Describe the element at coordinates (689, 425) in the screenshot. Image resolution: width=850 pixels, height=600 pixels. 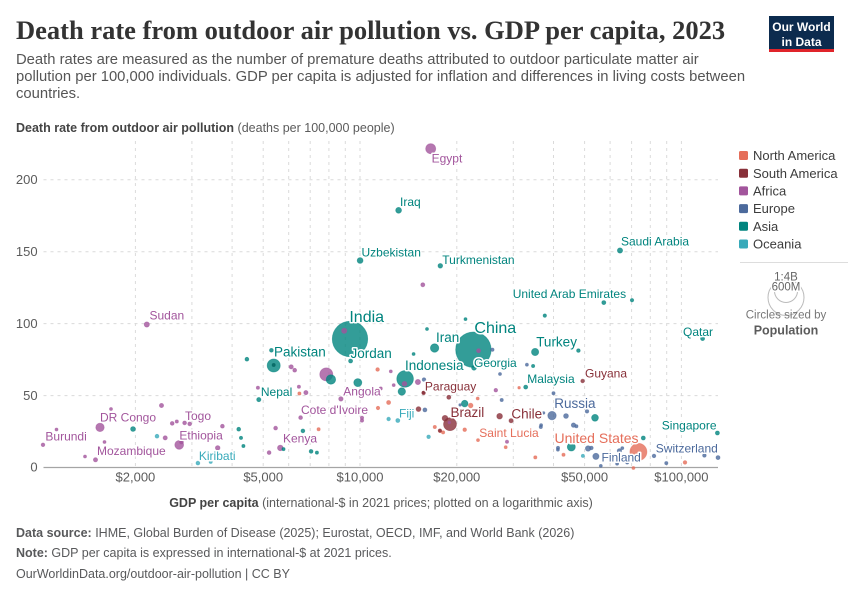
I see `svg-text: Singapore` at that location.